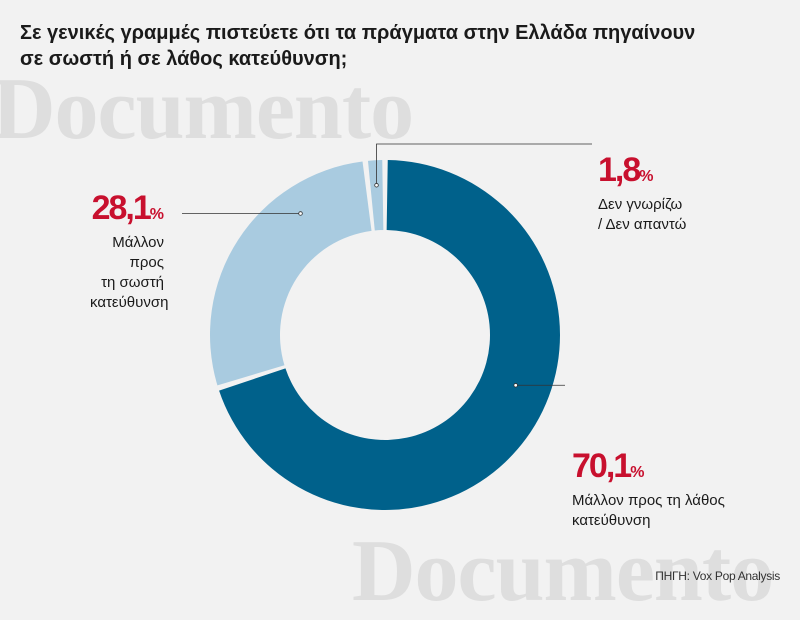 Image resolution: width=800 pixels, height=620 pixels. I want to click on label-right-direction: 28,1% Μάλλον προς τη σωστή κατεύθυνση, so click(129, 251).